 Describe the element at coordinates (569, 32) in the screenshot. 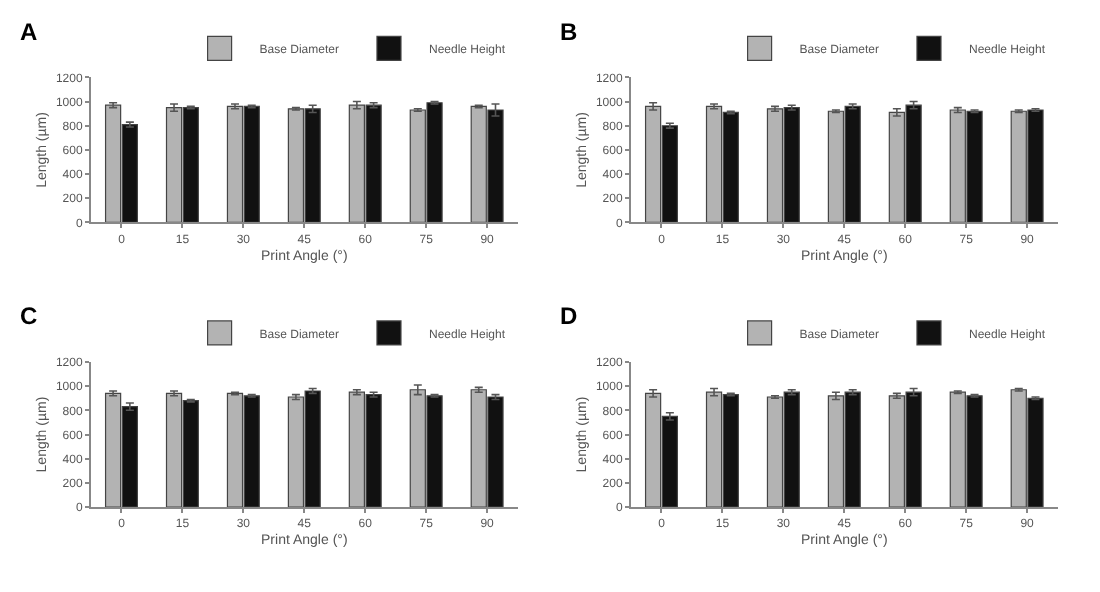

I see `chart-title: B` at that location.